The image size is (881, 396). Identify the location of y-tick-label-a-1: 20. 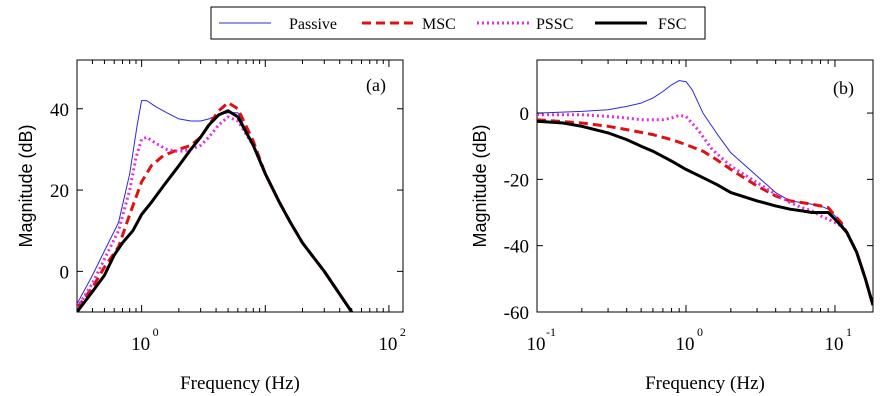
(59, 191).